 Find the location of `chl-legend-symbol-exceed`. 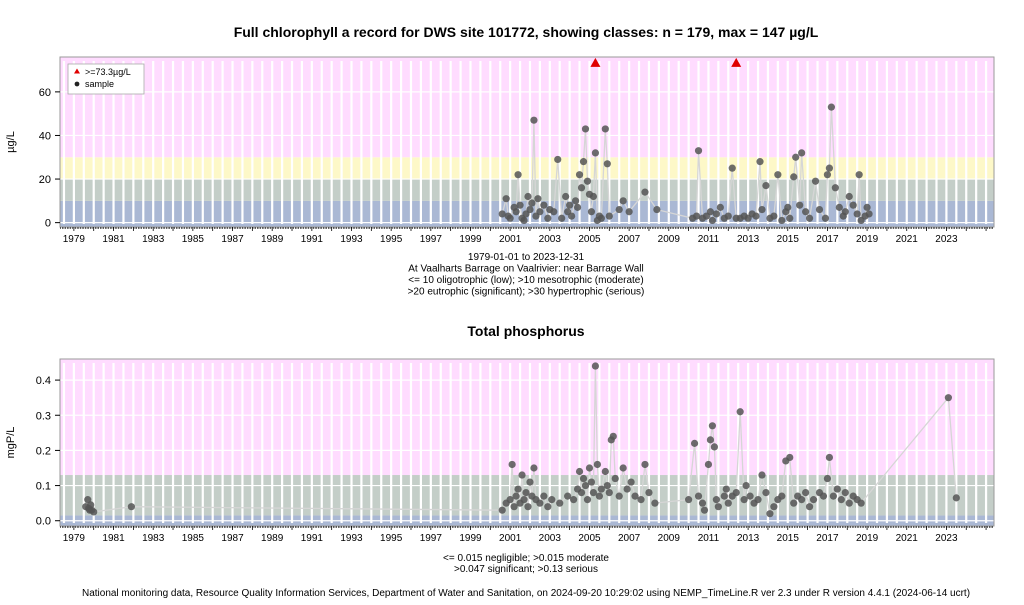

chl-legend-symbol-exceed is located at coordinates (77, 71).